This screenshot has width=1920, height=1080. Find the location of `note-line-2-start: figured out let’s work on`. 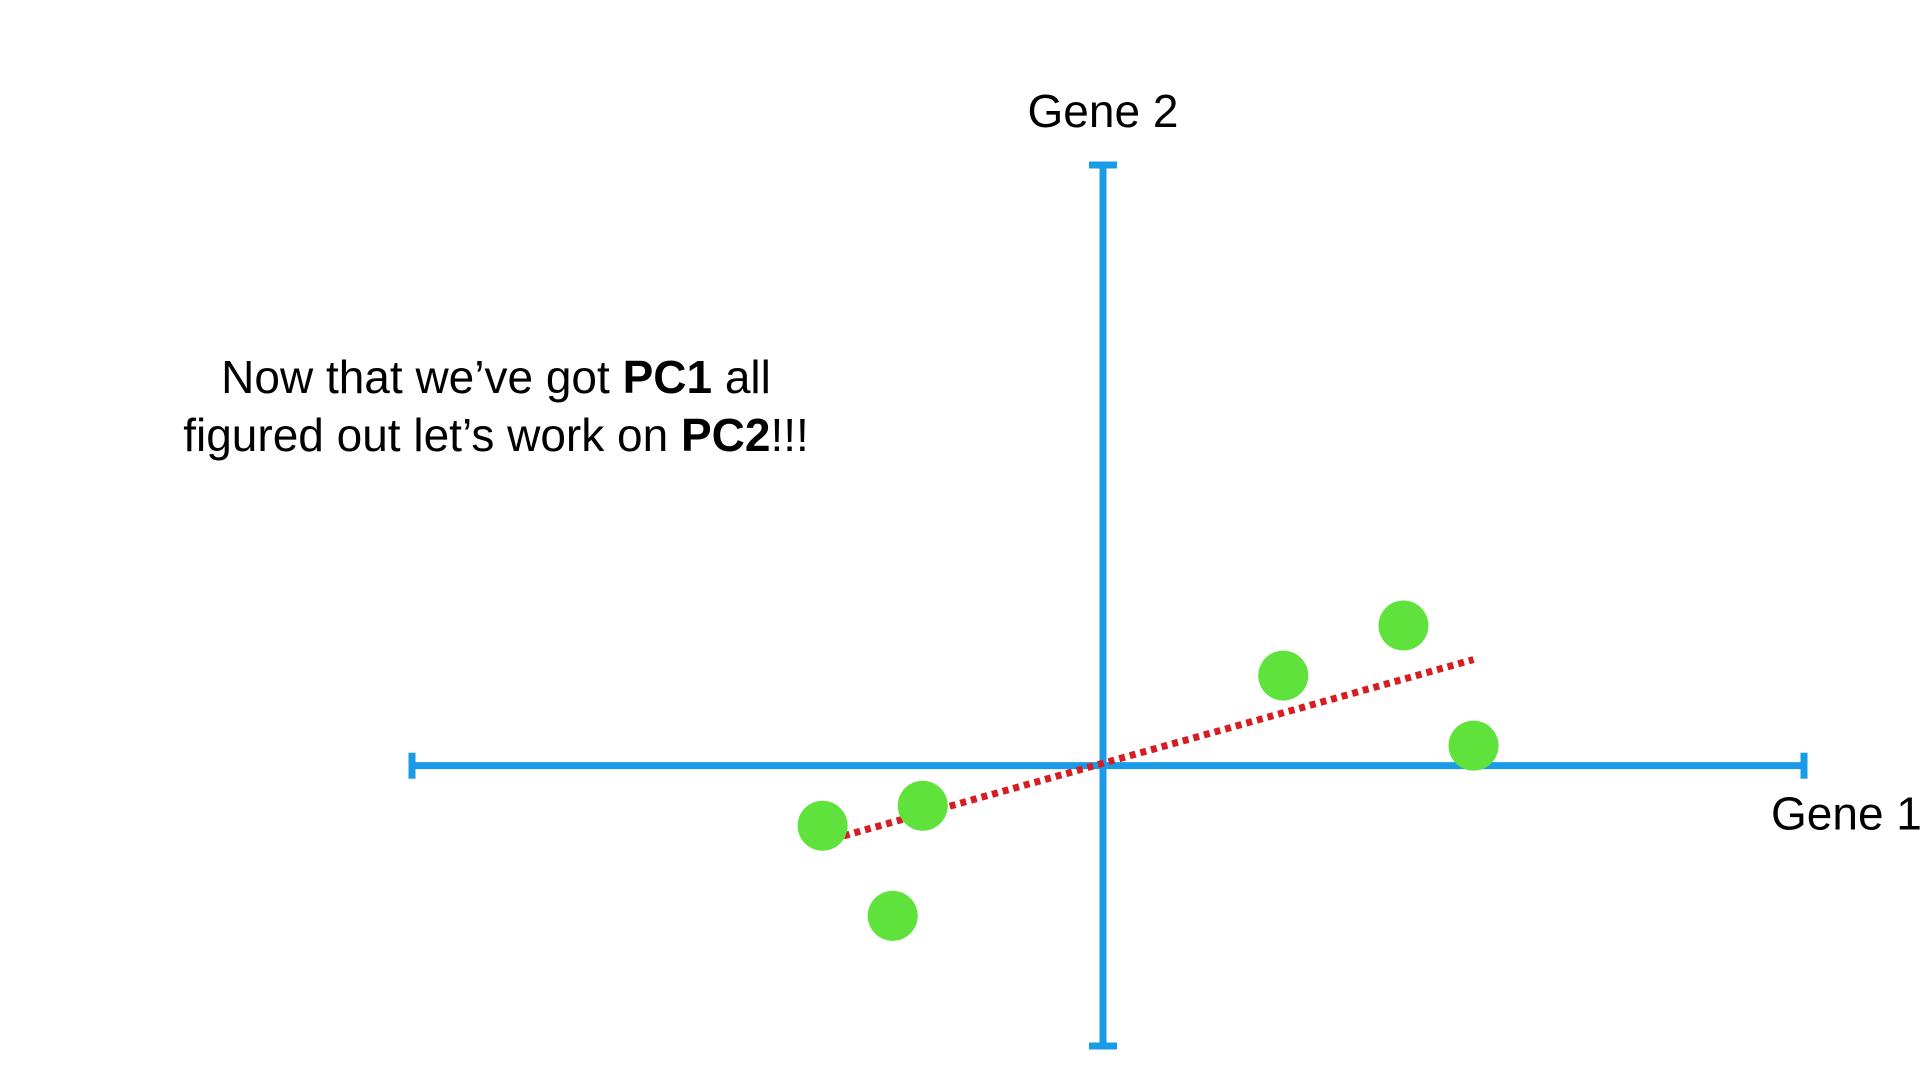

note-line-2-start: figured out let’s work on is located at coordinates (432, 435).